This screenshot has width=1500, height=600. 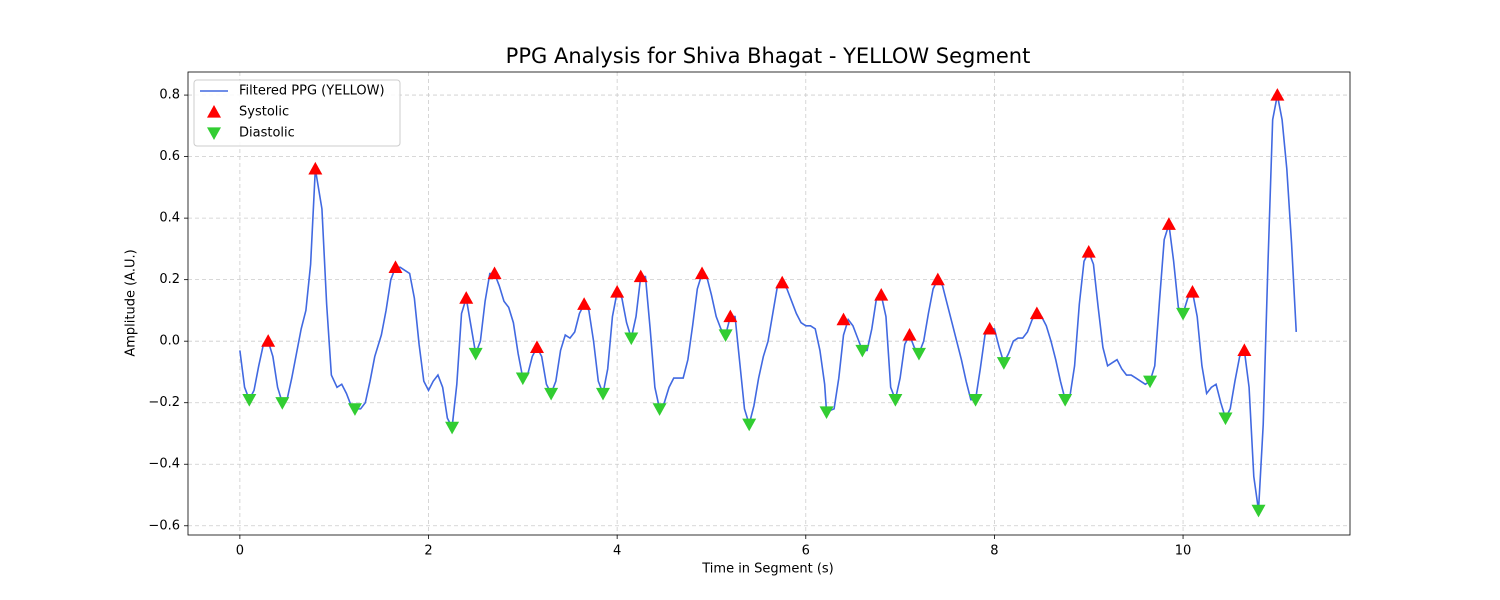 What do you see at coordinates (164, 525) in the screenshot?
I see `y-tick-label: −0.6` at bounding box center [164, 525].